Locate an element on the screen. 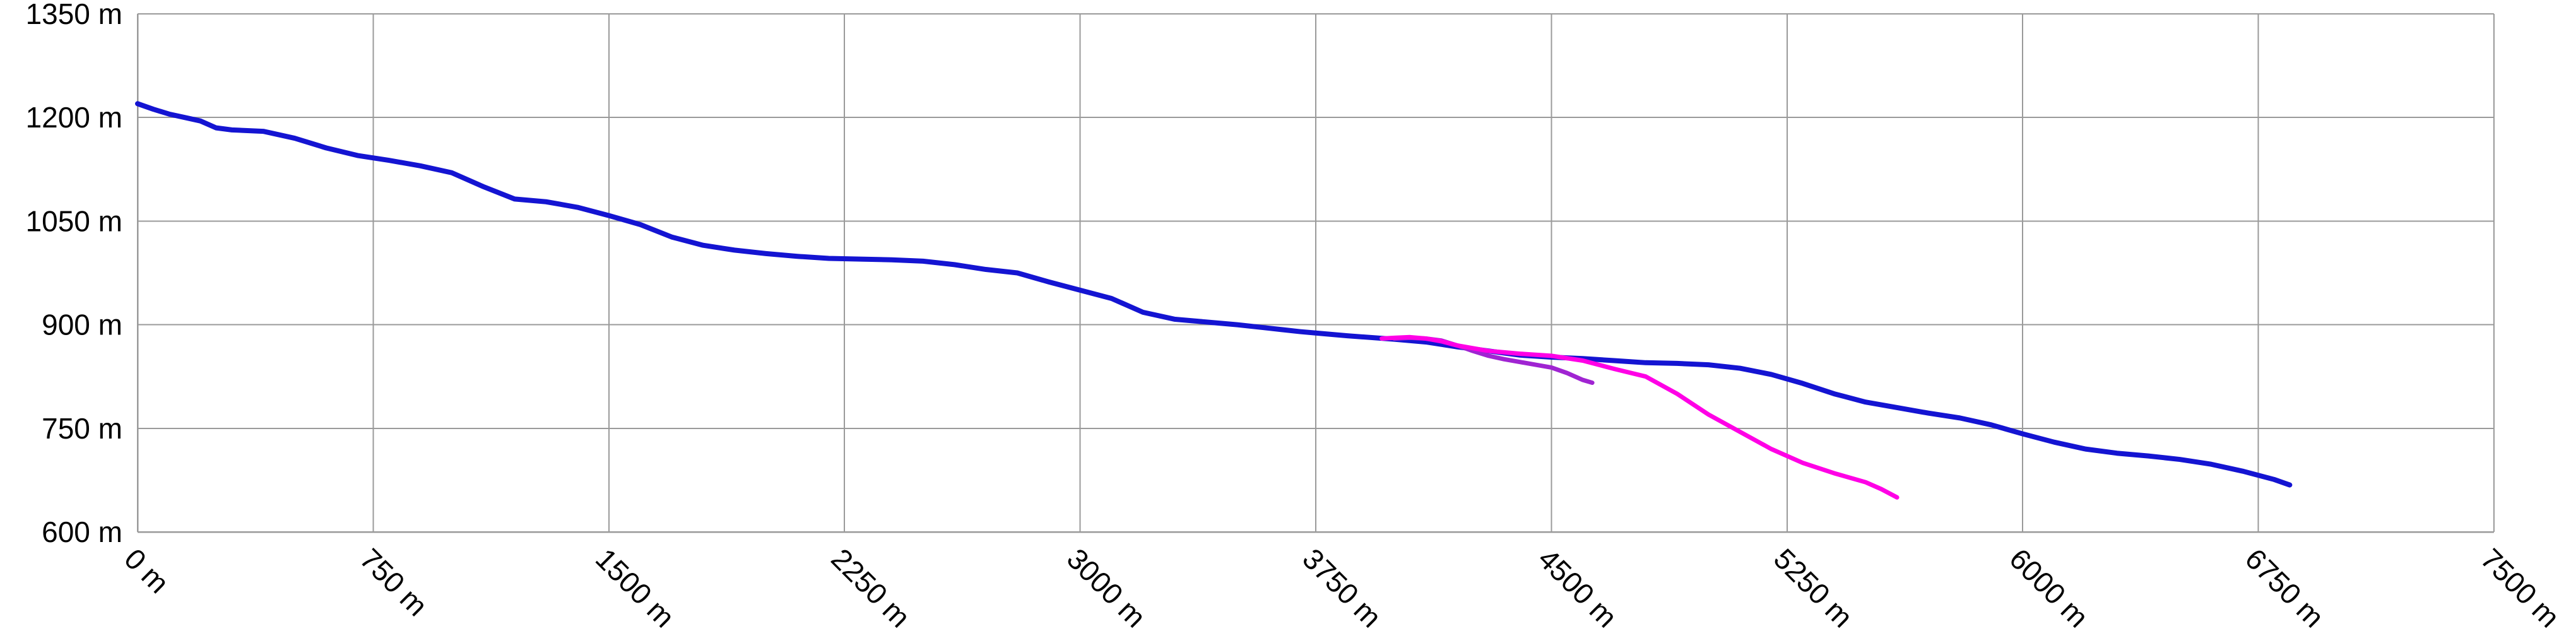  y-tick-label-1: 750 m is located at coordinates (82, 428).